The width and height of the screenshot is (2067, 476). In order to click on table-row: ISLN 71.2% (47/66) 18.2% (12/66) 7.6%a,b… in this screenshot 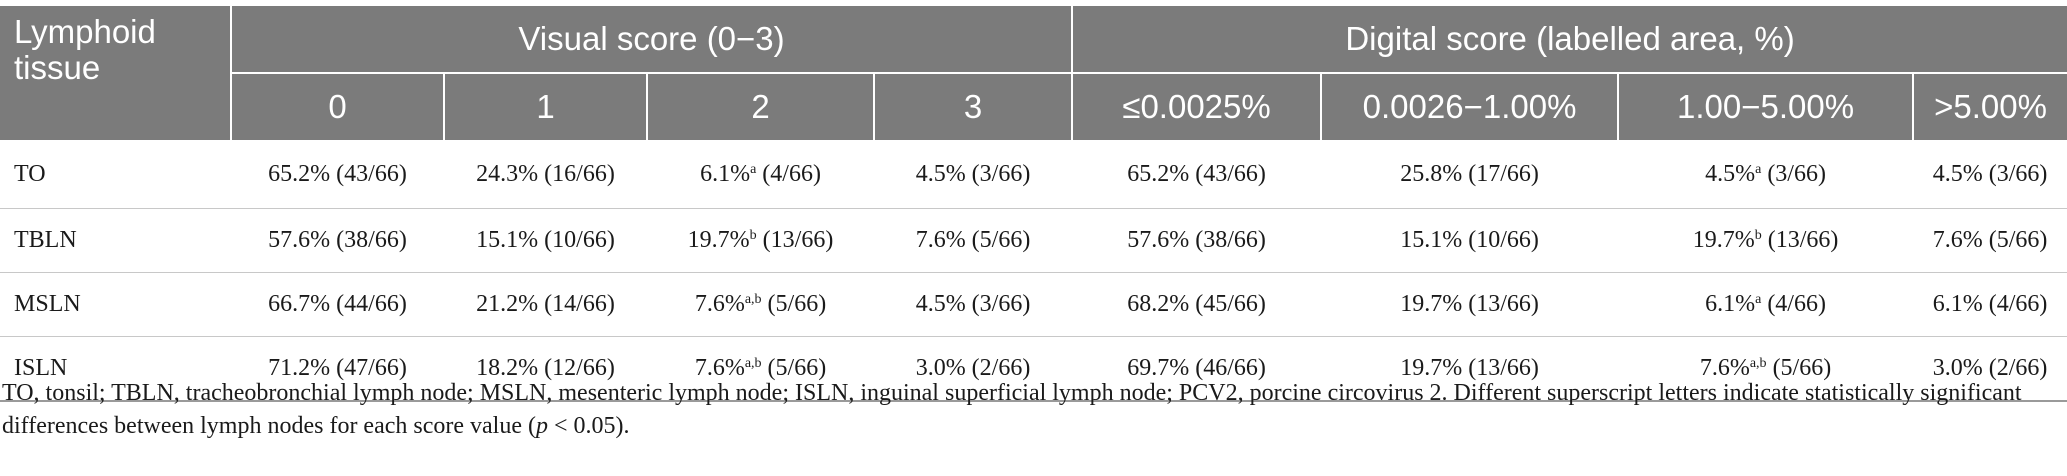, I will do `click(1033, 369)`.